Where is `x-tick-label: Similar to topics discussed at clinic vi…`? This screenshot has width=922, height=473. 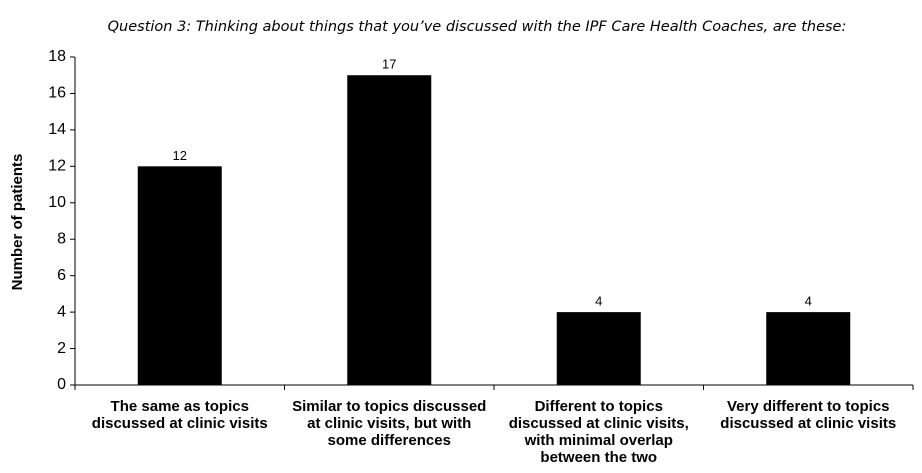
x-tick-label: Similar to topics discussed at clinic vi… is located at coordinates (389, 423).